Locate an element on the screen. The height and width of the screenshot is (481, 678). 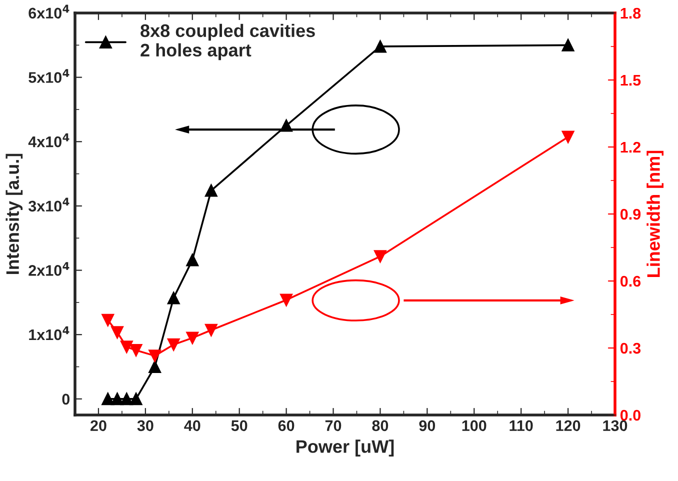
y-tick-label: 0 is located at coordinates (66, 399).